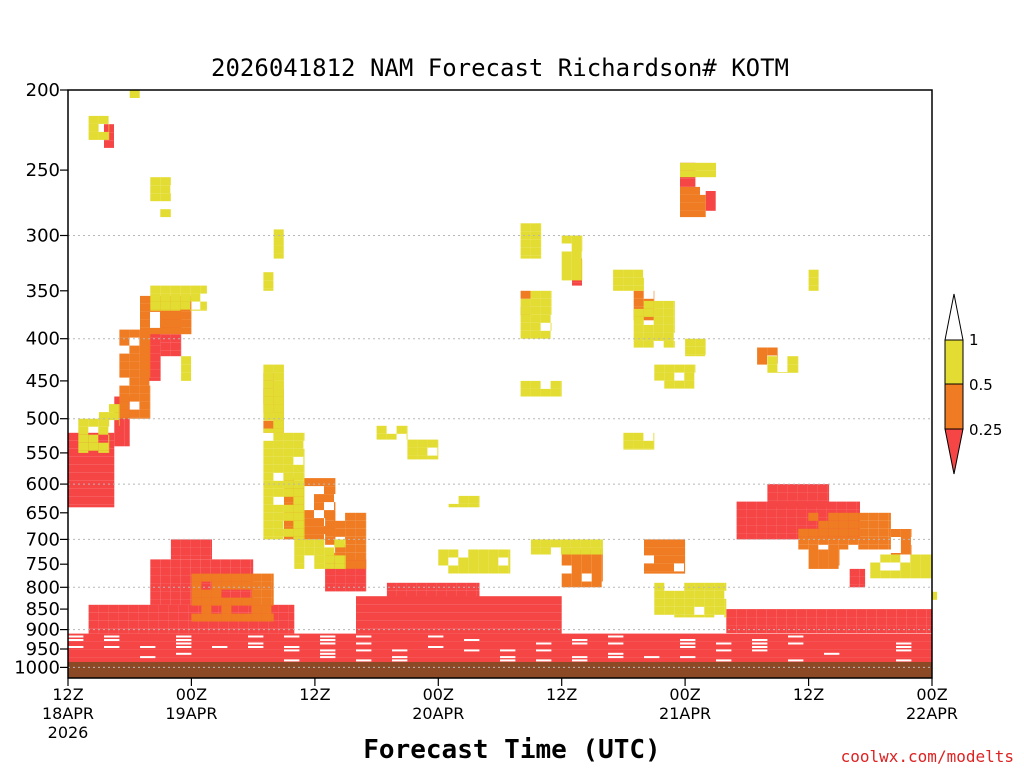 The image size is (1024, 768). I want to click on x-tick-time: 00Z, so click(684, 694).